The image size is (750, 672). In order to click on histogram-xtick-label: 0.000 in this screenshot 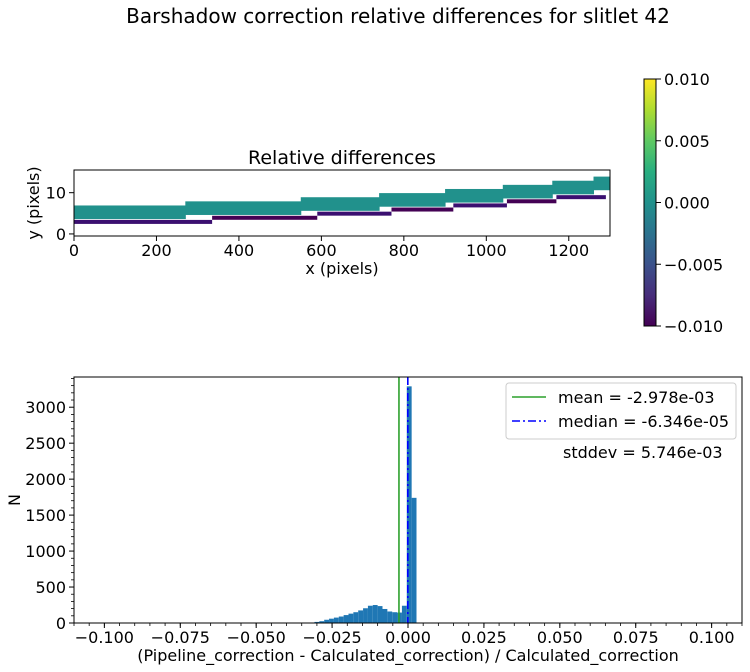, I will do `click(408, 637)`.